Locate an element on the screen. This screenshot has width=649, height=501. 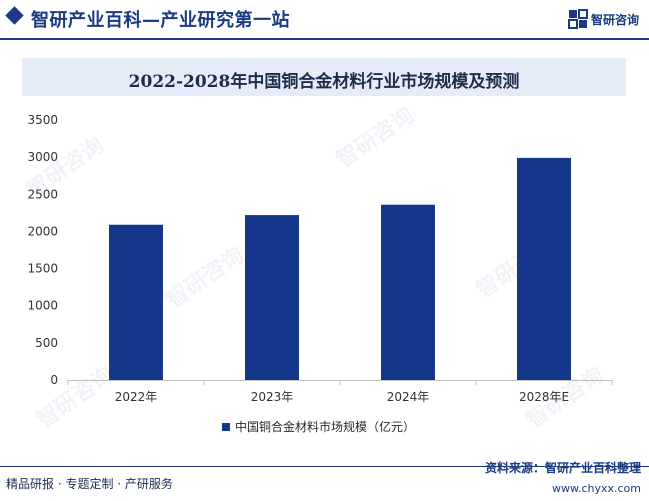
data-source: 资料来源：智研产业百科整理 is located at coordinates (562, 468).